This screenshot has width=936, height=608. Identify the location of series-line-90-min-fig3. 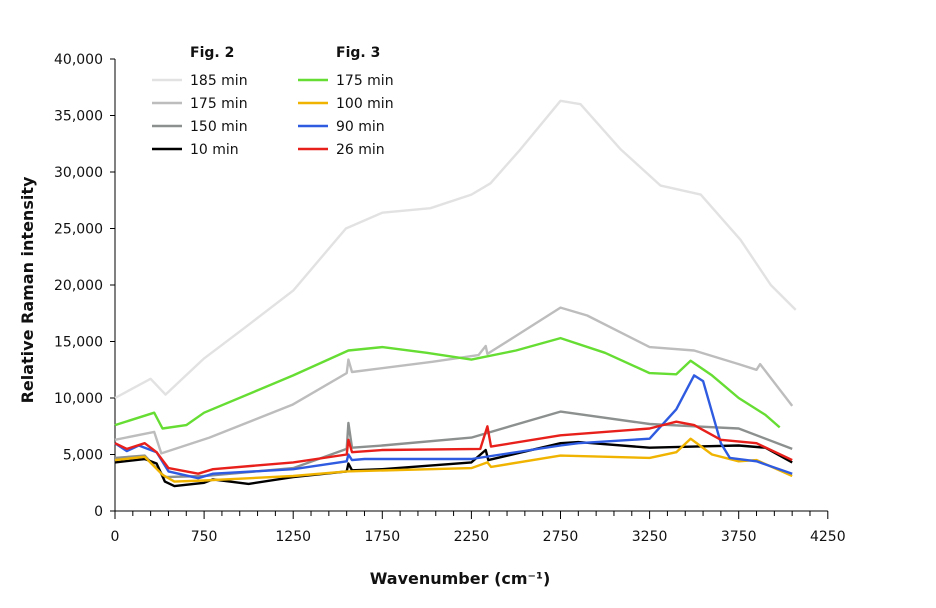
(453, 427).